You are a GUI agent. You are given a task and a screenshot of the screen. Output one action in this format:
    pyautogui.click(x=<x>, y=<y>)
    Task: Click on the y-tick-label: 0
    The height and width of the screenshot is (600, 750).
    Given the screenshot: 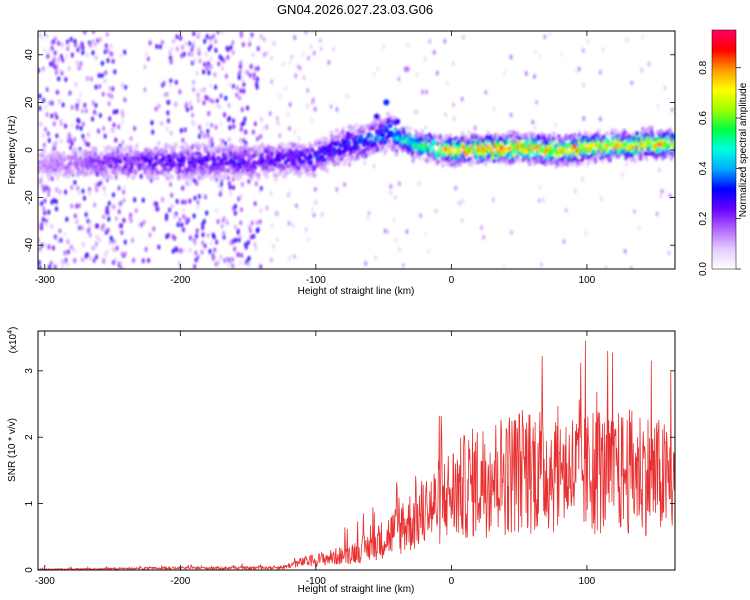 What is the action you would take?
    pyautogui.click(x=29, y=150)
    